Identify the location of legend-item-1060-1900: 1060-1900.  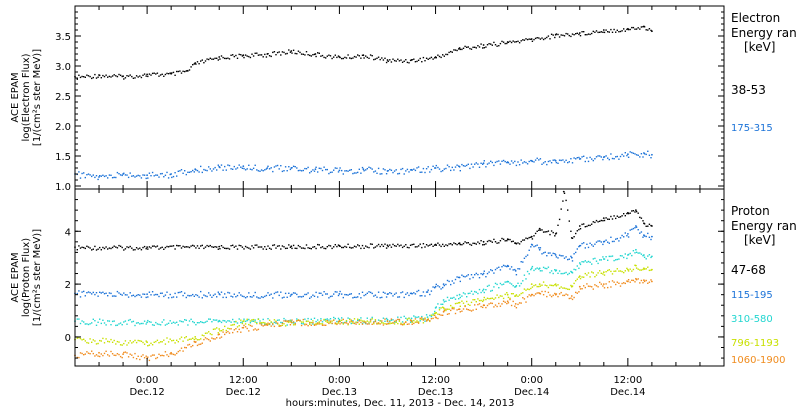
(758, 360).